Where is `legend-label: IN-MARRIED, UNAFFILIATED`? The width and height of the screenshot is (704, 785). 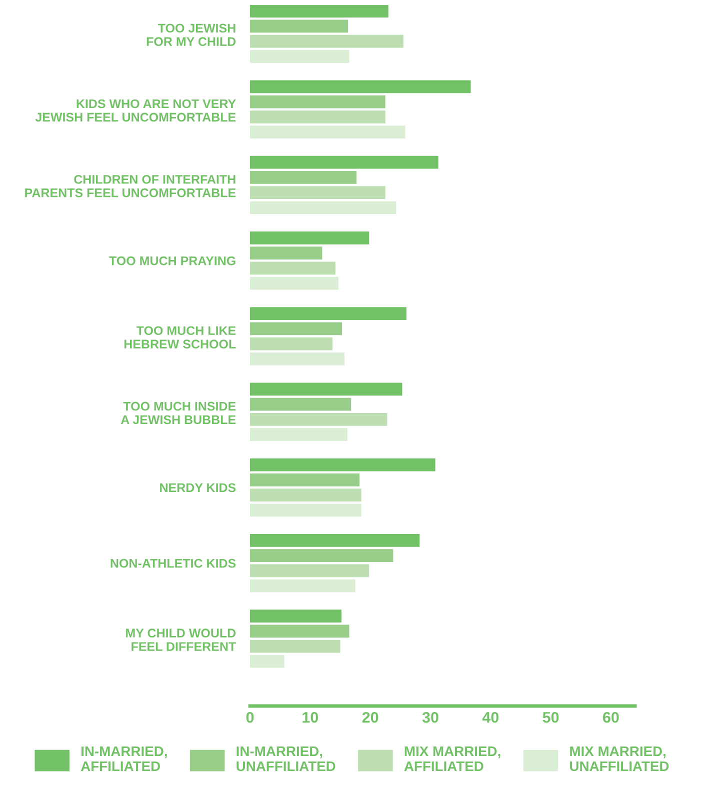 legend-label: IN-MARRIED, UNAFFILIATED is located at coordinates (286, 759).